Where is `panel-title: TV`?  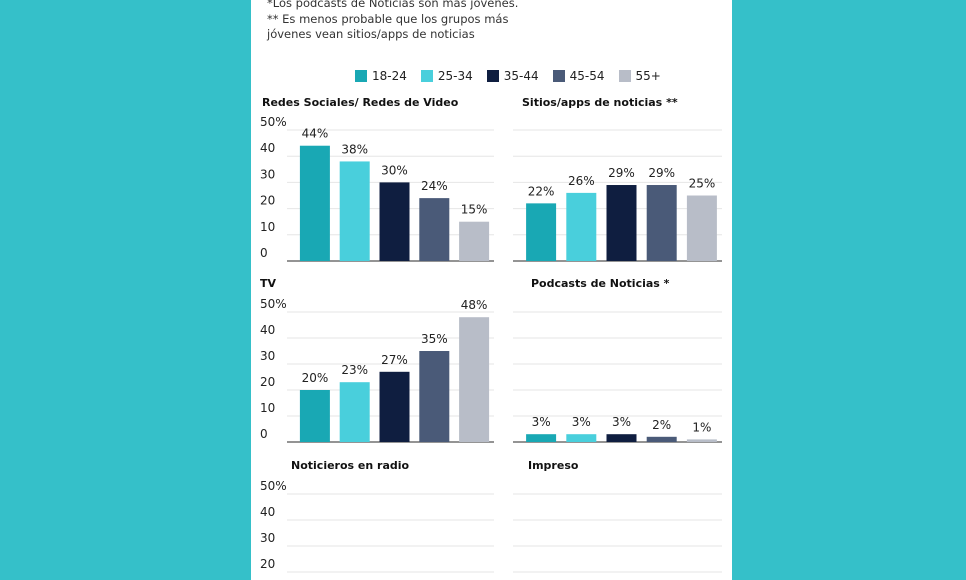
panel-title: TV is located at coordinates (268, 283).